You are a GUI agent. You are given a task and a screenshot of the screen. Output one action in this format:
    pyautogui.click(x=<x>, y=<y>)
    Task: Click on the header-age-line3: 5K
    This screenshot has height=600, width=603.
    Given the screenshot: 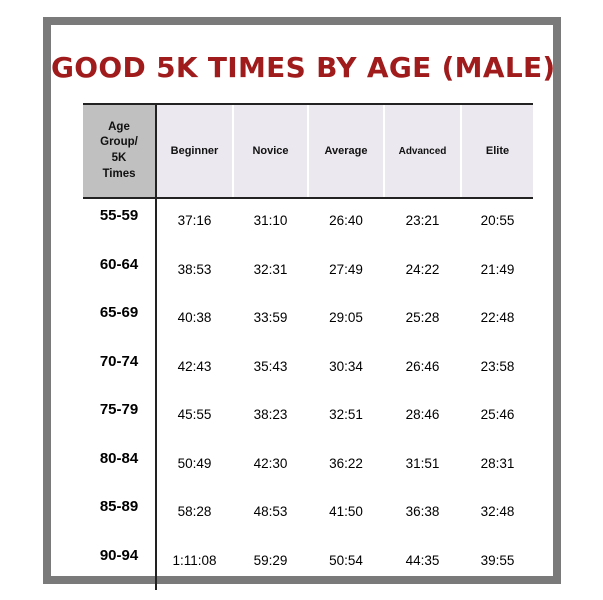 What is the action you would take?
    pyautogui.click(x=119, y=158)
    